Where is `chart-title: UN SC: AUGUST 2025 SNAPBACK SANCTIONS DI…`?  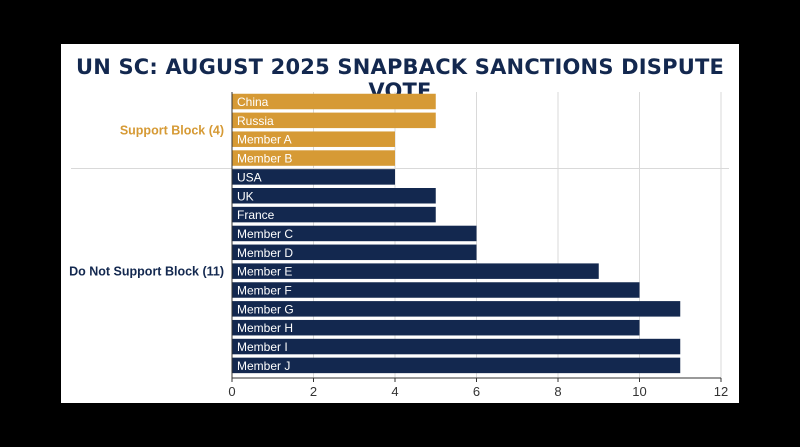 chart-title: UN SC: AUGUST 2025 SNAPBACK SANCTIONS DI… is located at coordinates (400, 79).